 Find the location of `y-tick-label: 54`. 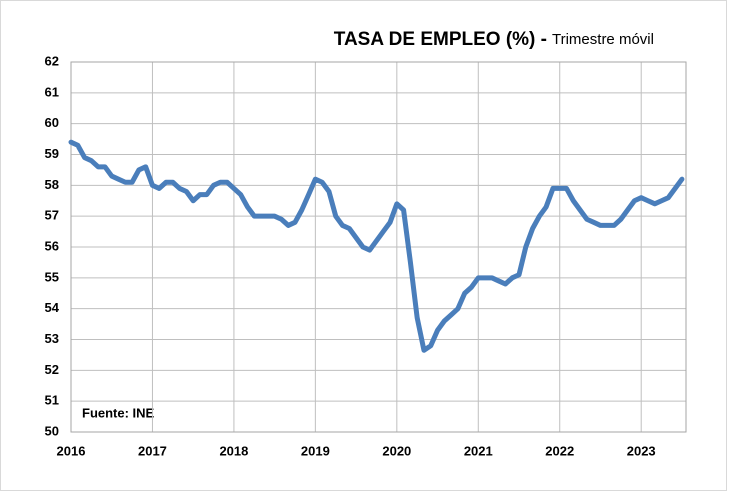

y-tick-label: 54 is located at coordinates (52, 307).